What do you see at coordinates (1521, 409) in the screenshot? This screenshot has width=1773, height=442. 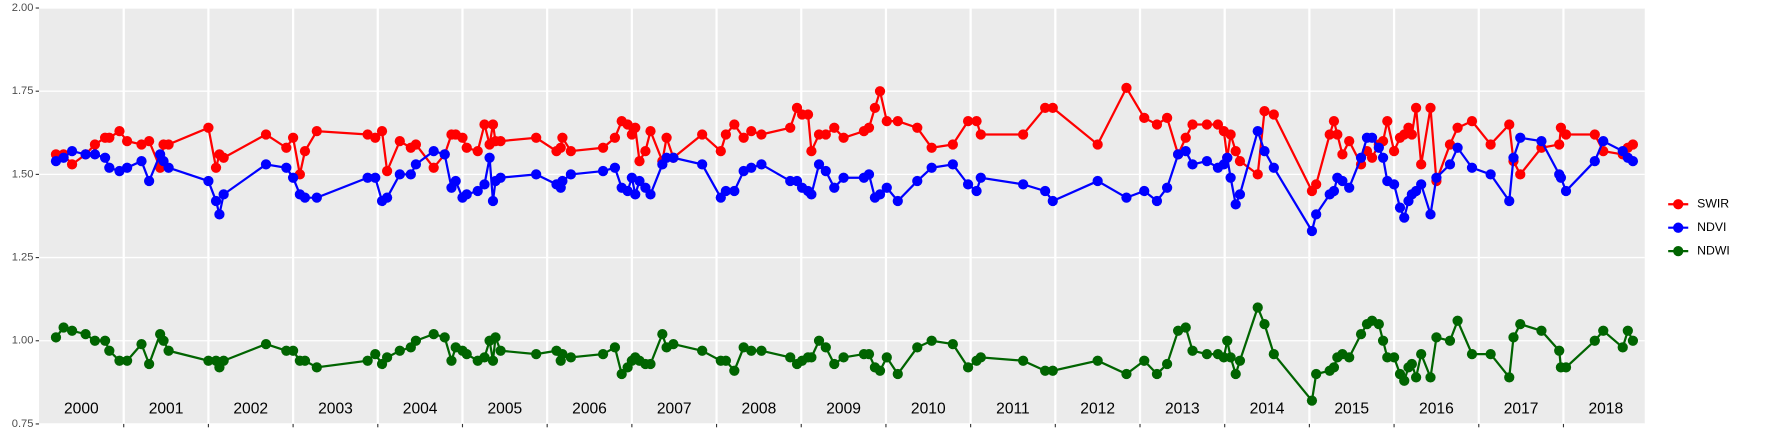 I see `year-label: 2017` at bounding box center [1521, 409].